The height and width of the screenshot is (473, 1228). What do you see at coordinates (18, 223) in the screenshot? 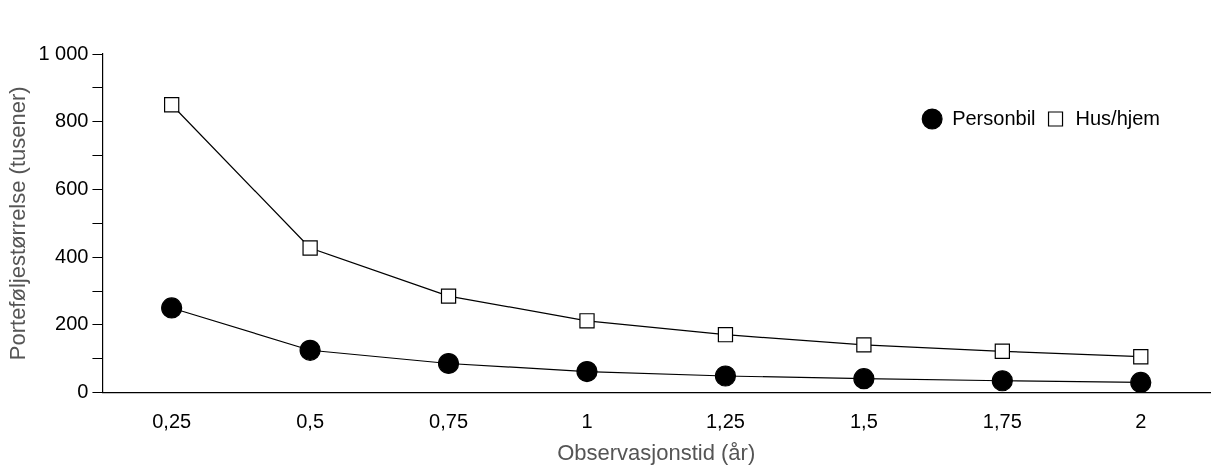
I see `y-axis-title: Porteføljestørrelse (tusener)` at bounding box center [18, 223].